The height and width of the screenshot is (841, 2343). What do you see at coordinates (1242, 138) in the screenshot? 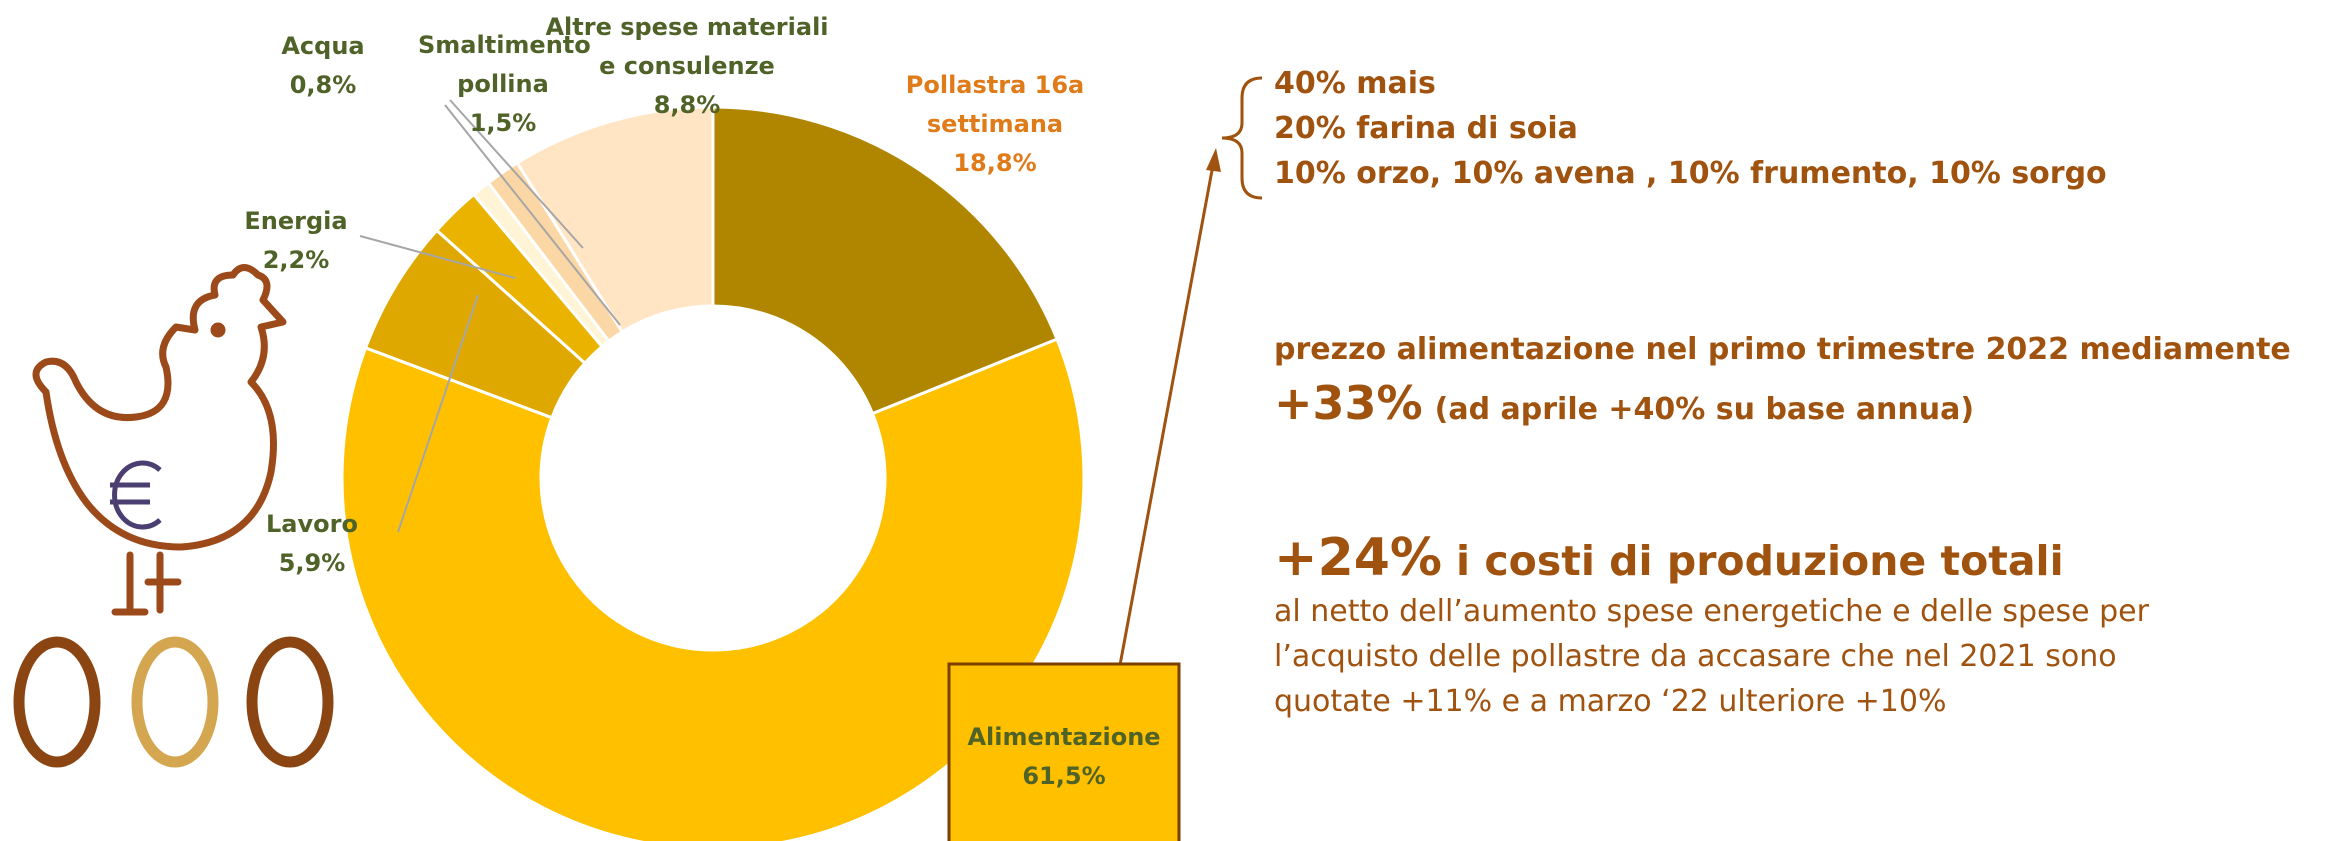
I see `feed-brace` at bounding box center [1242, 138].